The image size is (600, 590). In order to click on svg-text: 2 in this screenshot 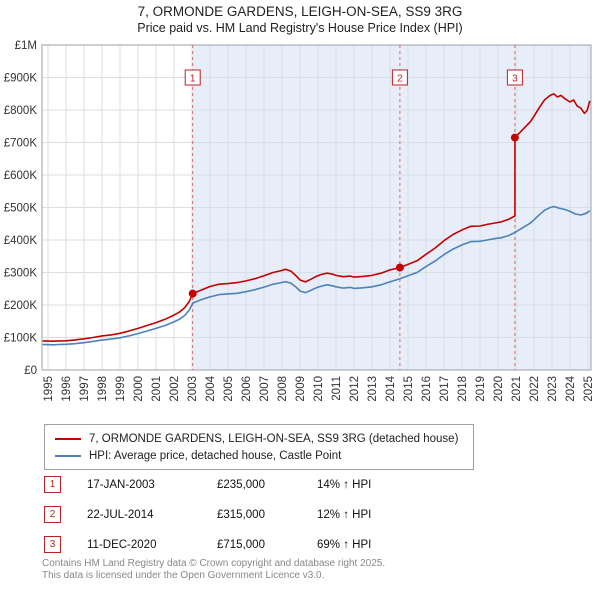, I will do `click(400, 79)`.